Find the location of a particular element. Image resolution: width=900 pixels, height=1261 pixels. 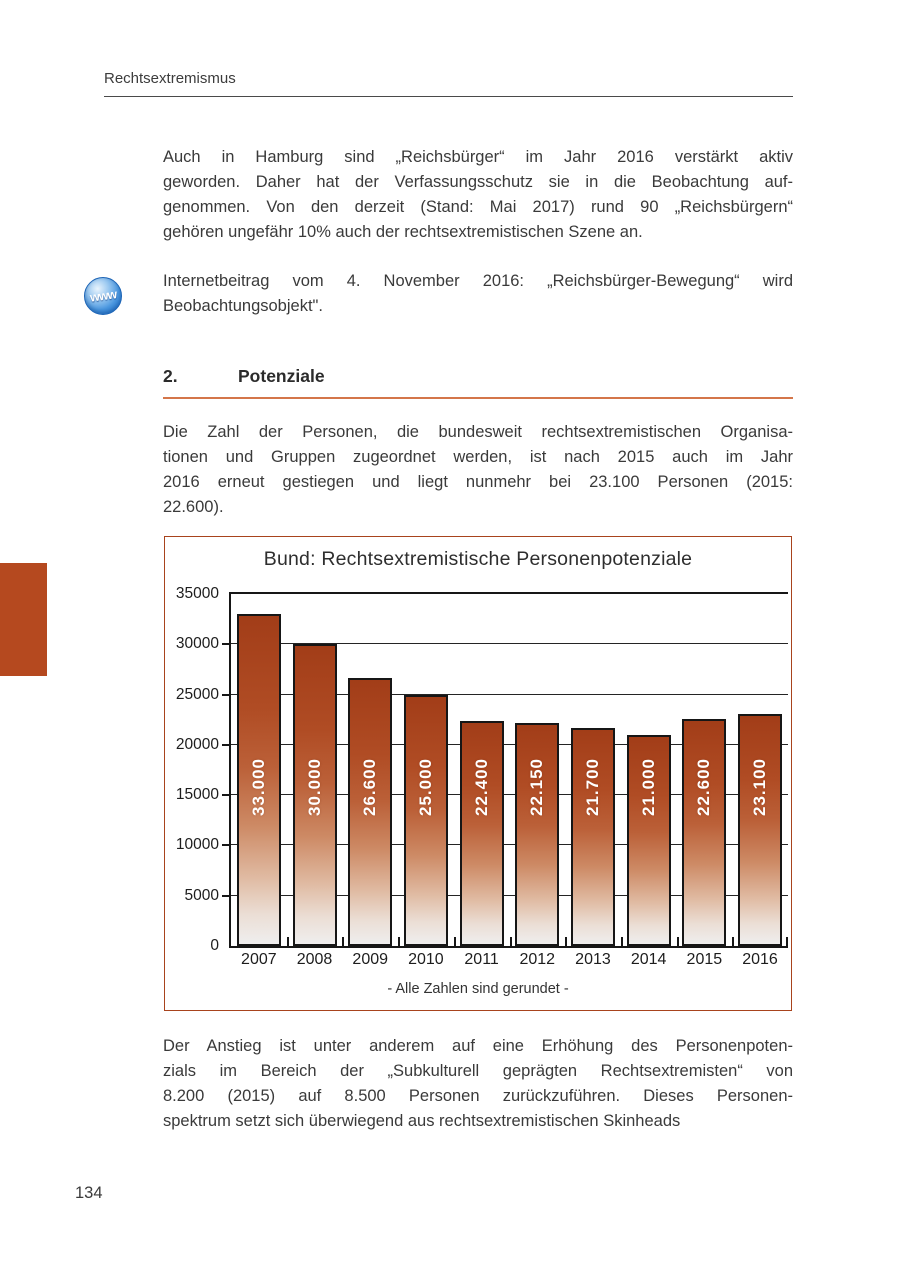

bar-2007 is located at coordinates (258, 780).